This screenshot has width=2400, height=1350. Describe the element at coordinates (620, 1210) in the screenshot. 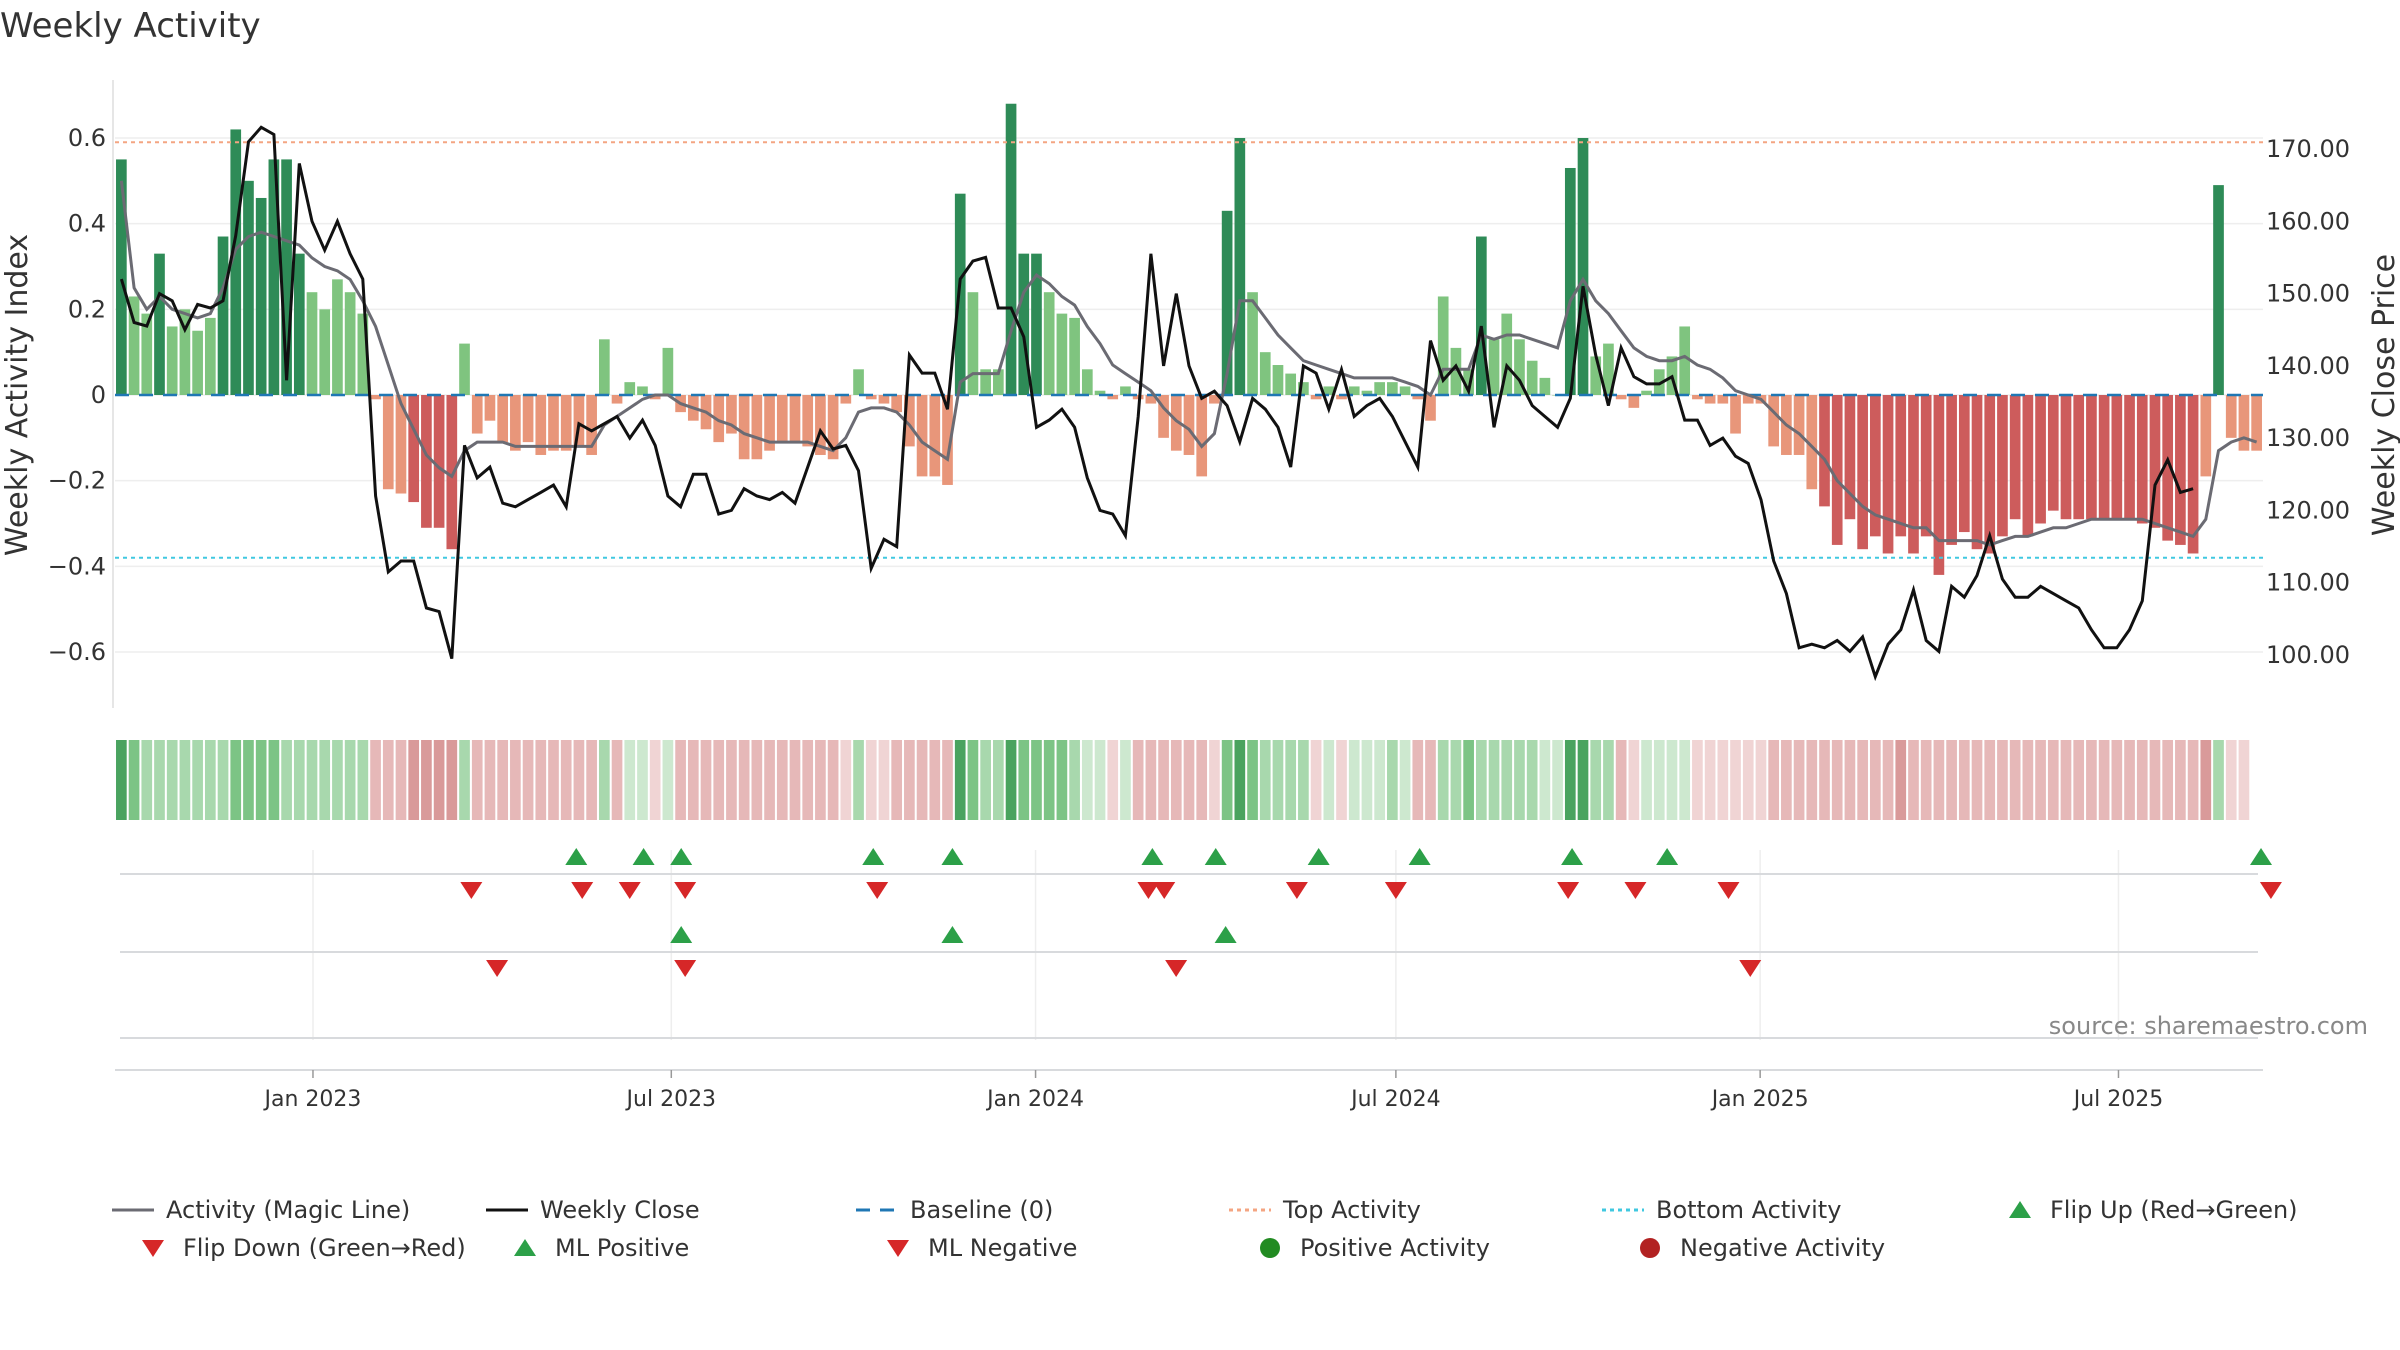

I see `legend-label: Weekly Close` at that location.